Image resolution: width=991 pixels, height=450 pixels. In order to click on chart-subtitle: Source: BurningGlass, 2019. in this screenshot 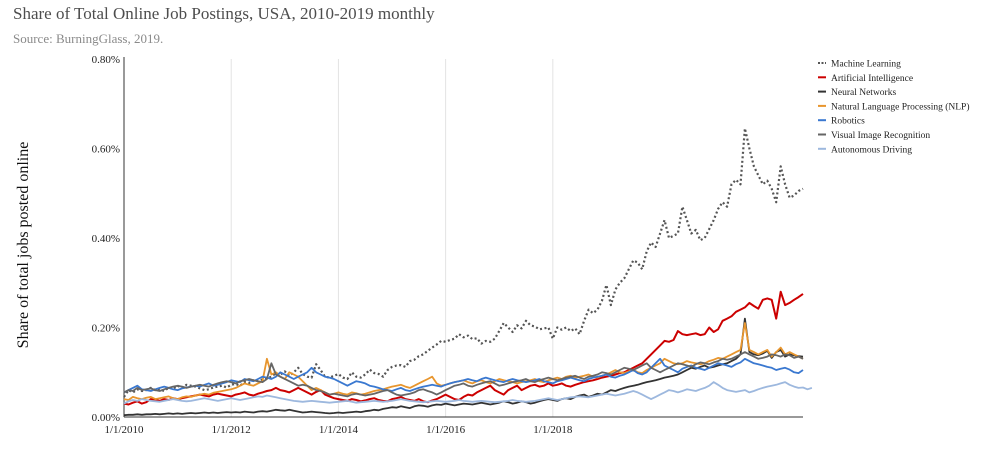, I will do `click(88, 38)`.